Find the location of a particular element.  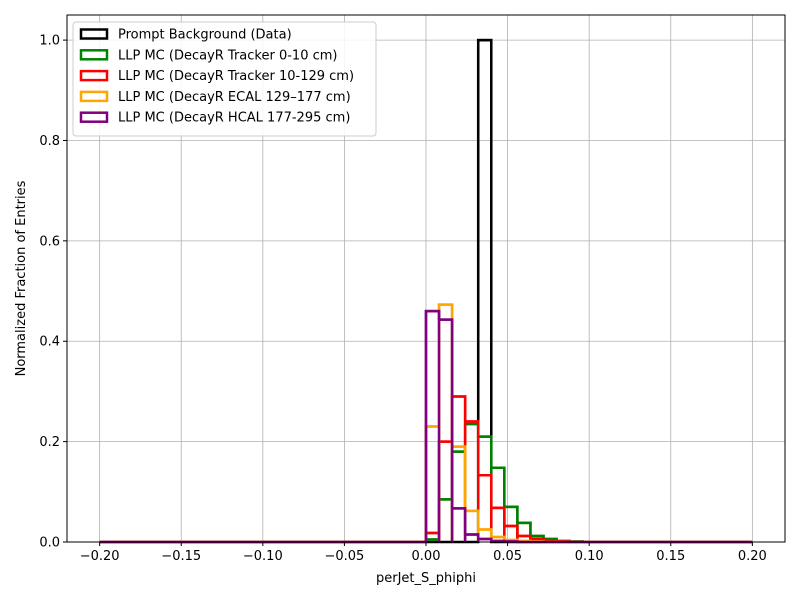

legend-box is located at coordinates (224, 79).